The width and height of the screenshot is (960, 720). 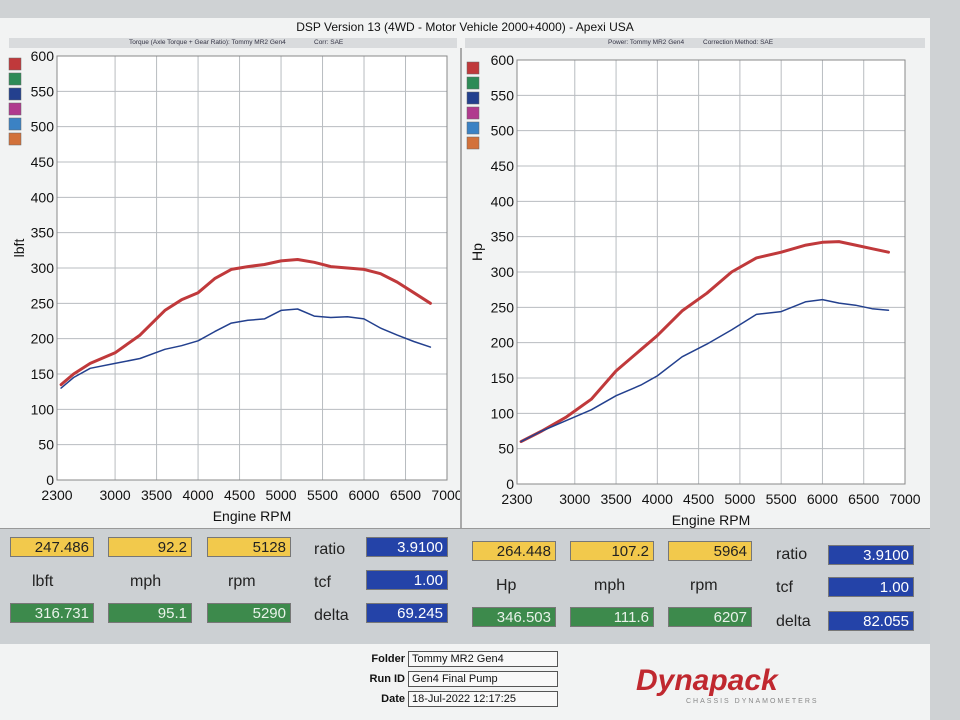 What do you see at coordinates (612, 617) in the screenshot?
I see `power-green-mph: 111.6` at bounding box center [612, 617].